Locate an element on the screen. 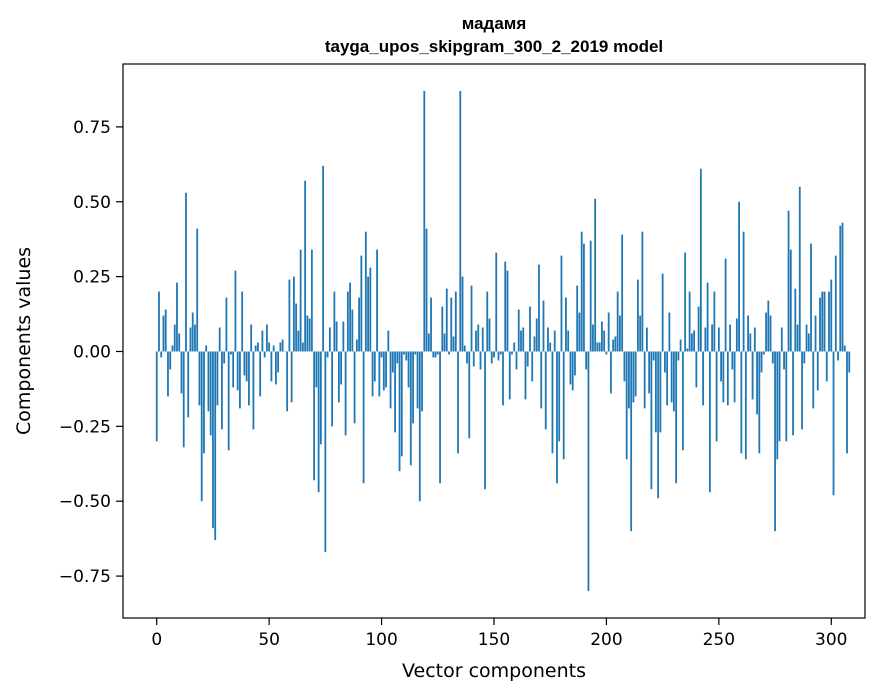  x-axis: 0 50 100 150 200 250 300 is located at coordinates (499, 634).